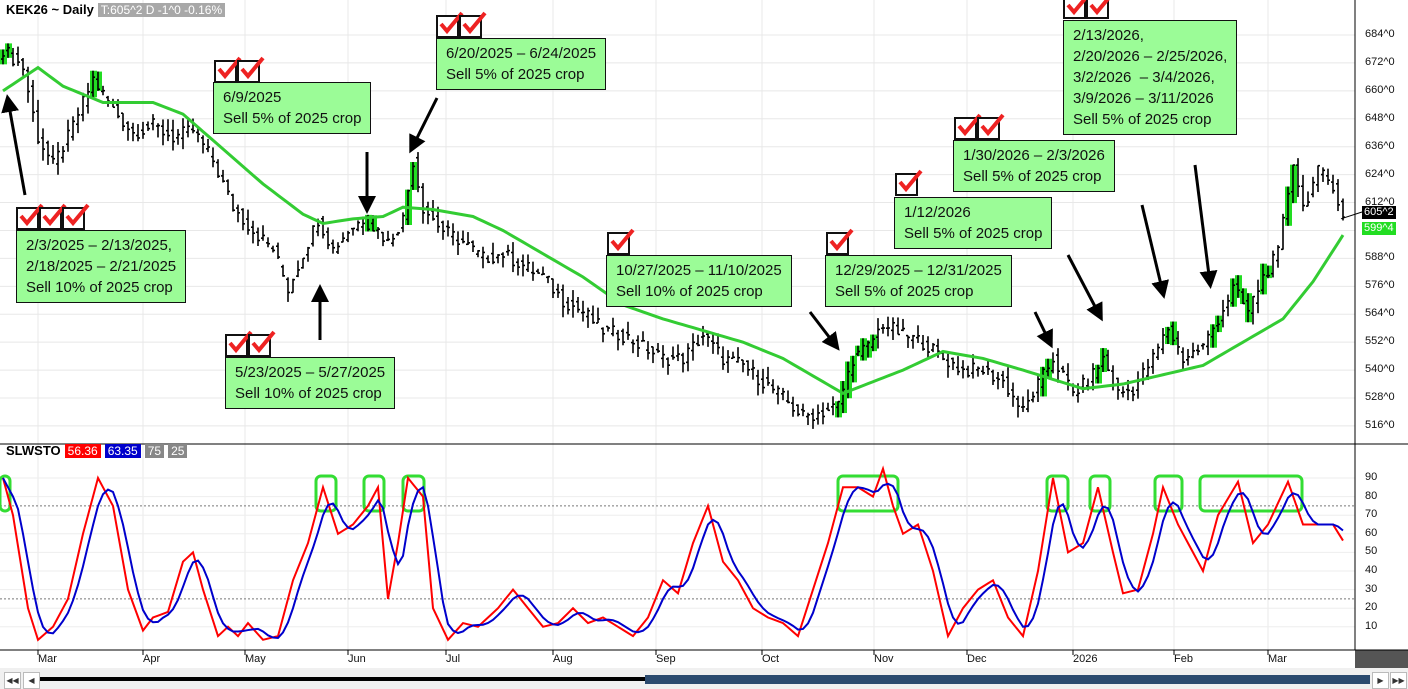 The image size is (1408, 689). What do you see at coordinates (50, 9) in the screenshot?
I see `symbol-label: KEK26 ~ Daily` at bounding box center [50, 9].